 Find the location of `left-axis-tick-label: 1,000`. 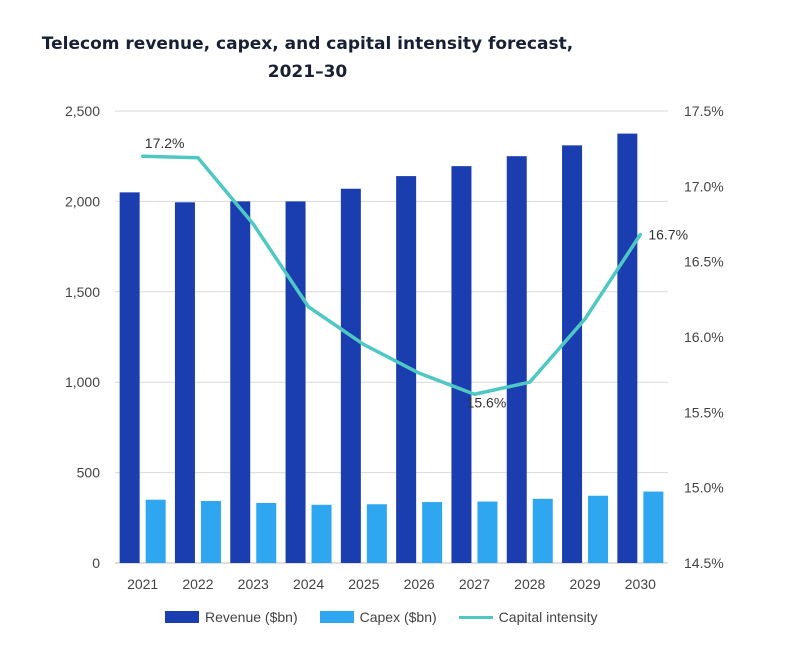

left-axis-tick-label: 1,000 is located at coordinates (82, 382).